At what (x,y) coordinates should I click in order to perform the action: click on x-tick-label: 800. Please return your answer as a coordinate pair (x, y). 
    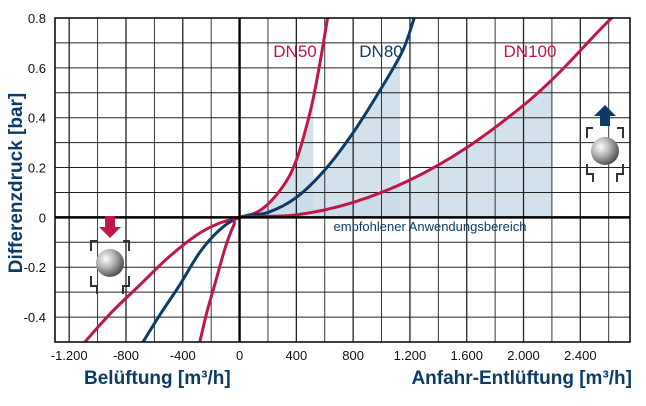
    Looking at the image, I should click on (353, 355).